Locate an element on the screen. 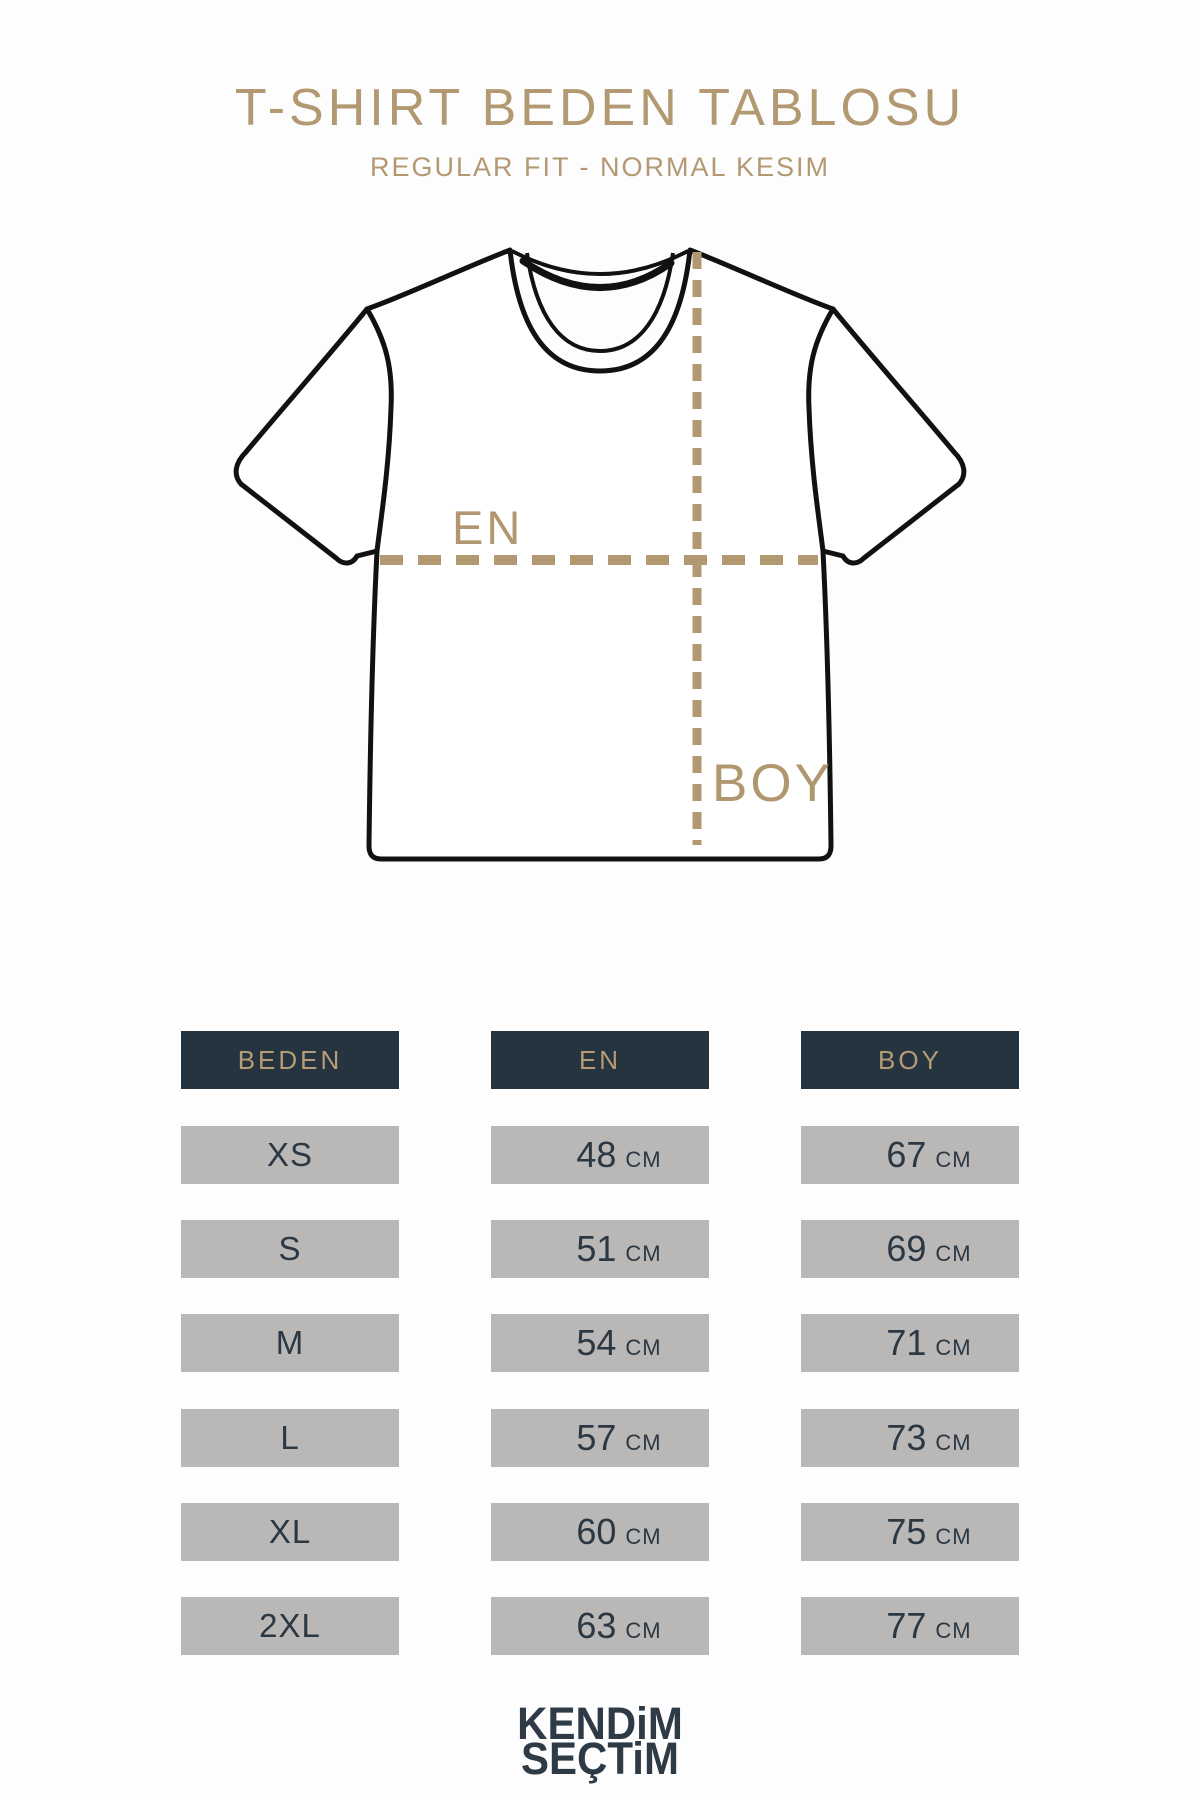 This screenshot has height=1800, width=1200. page-subtitle: REGULAR FIT - NORMAL KESIM is located at coordinates (600, 167).